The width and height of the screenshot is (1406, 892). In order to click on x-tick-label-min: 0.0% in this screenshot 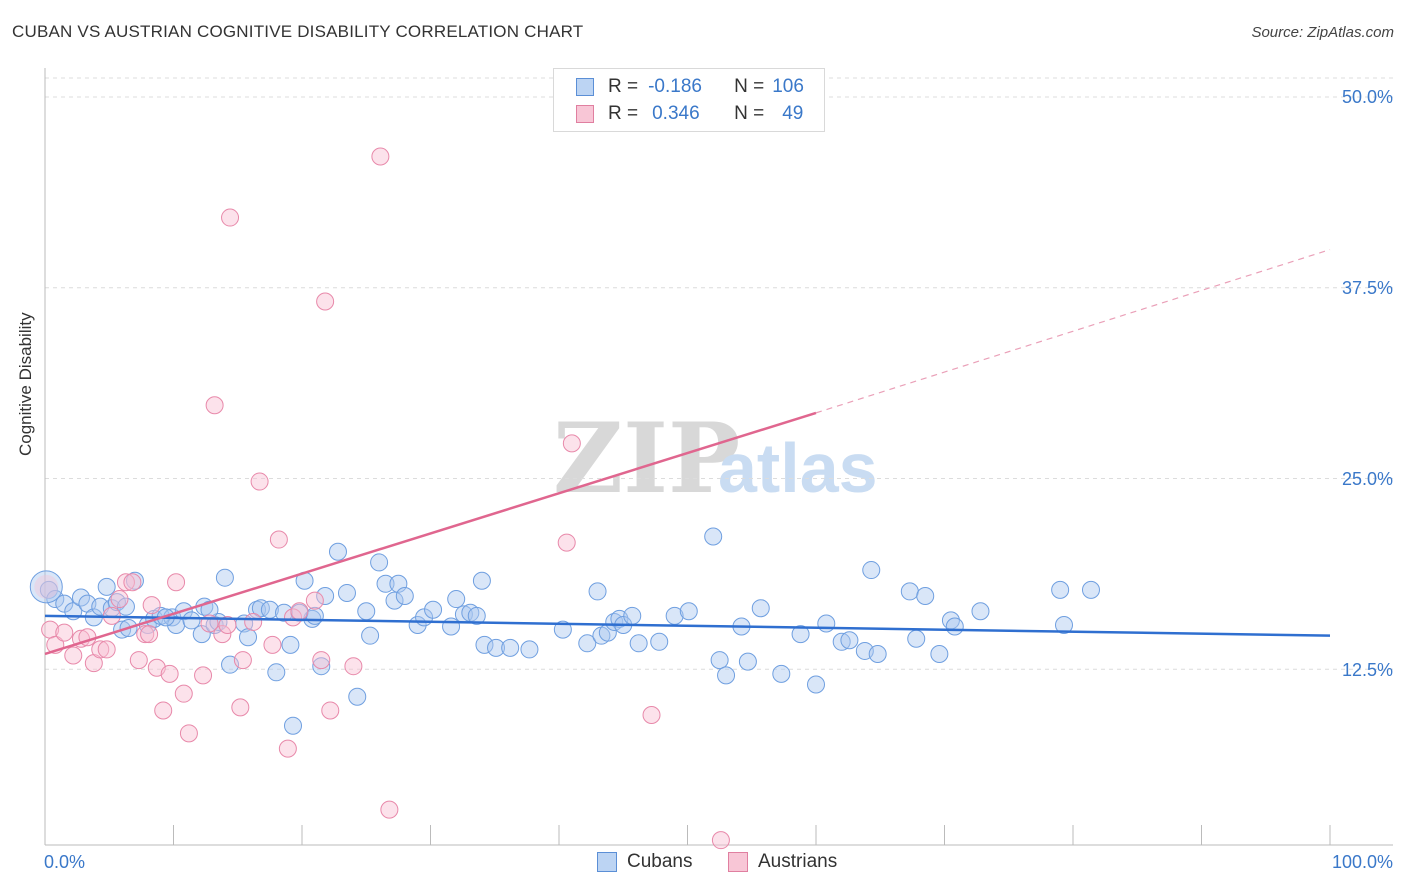, I will do `click(65, 862)`.